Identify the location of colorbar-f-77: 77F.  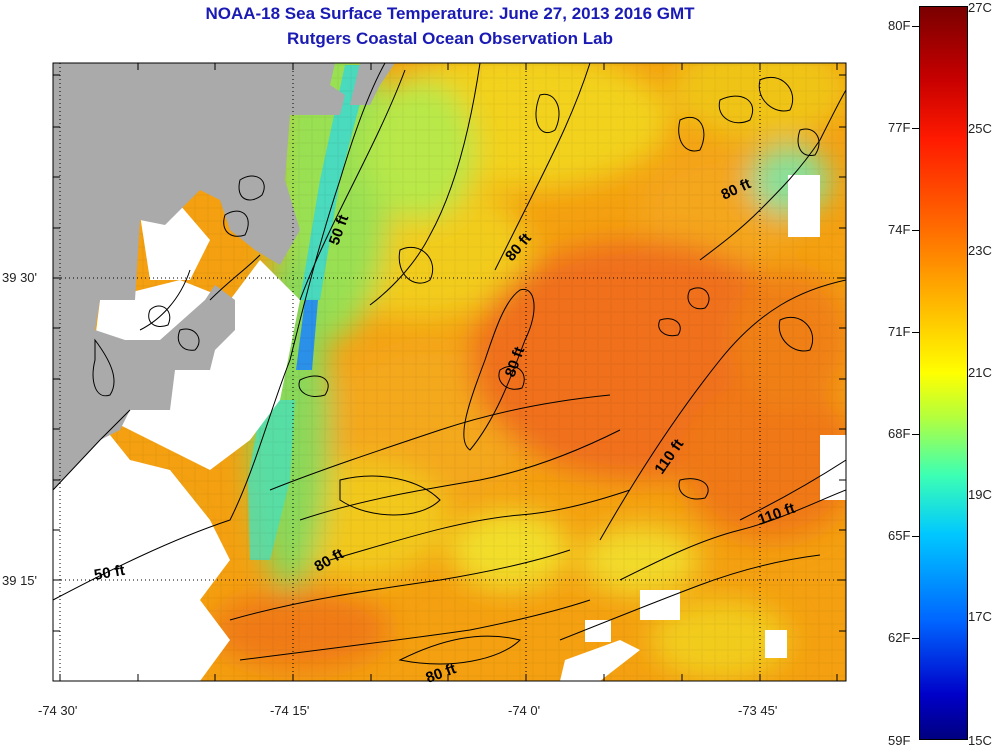
(899, 127).